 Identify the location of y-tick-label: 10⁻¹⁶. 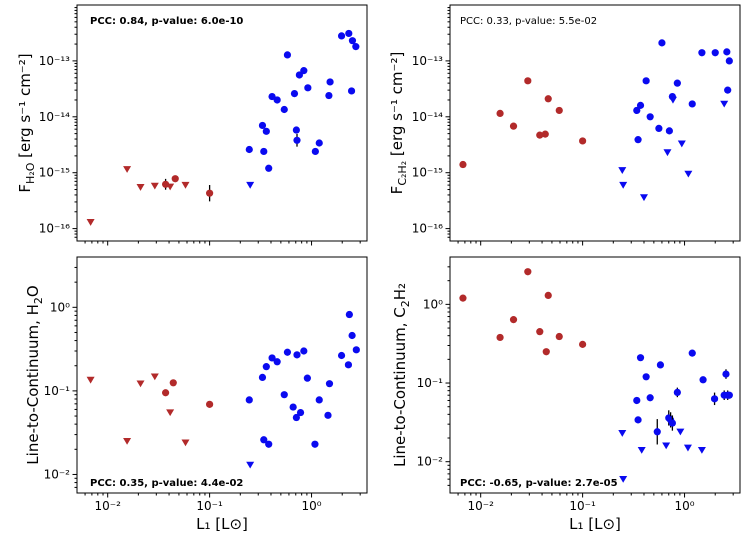
(54, 229).